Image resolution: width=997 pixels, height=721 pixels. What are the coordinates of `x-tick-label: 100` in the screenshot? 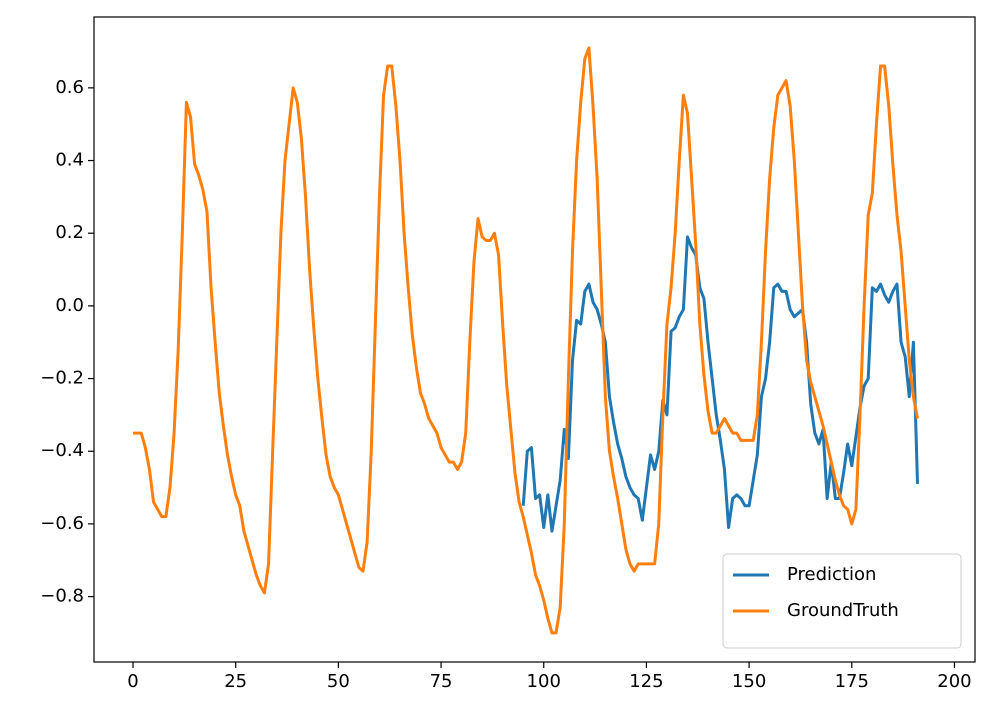 It's located at (544, 681).